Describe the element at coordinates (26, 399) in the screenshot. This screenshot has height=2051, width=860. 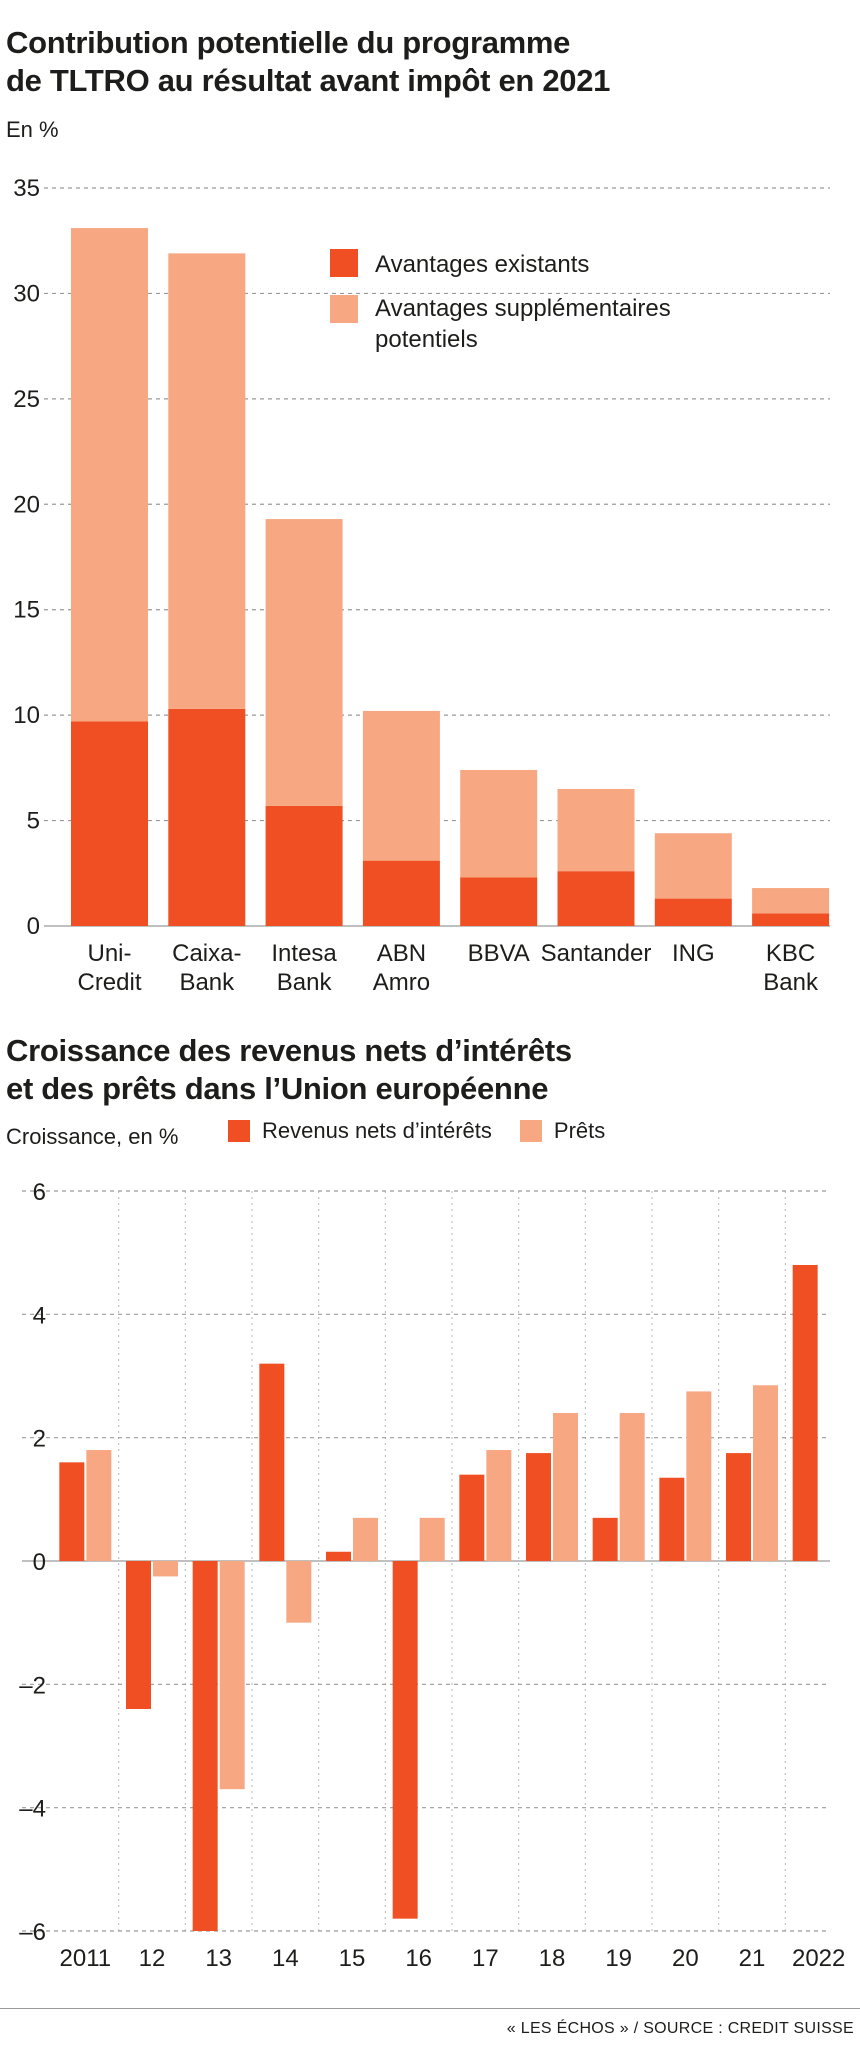
I see `chart1-ytick-label: 25` at that location.